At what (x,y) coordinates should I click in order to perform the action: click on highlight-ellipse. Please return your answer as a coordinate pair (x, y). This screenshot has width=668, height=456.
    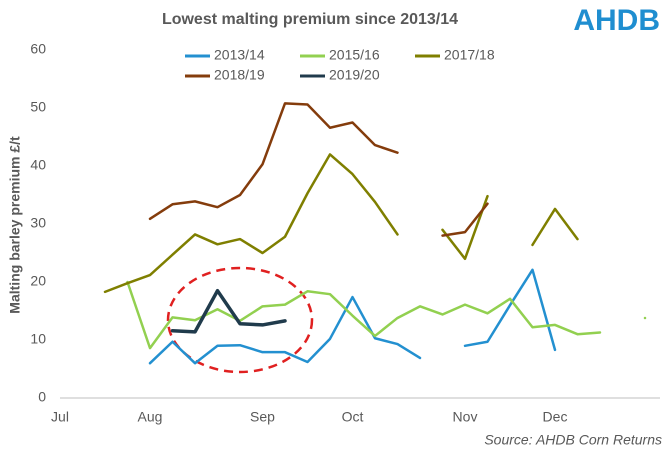
    Looking at the image, I should click on (240, 320).